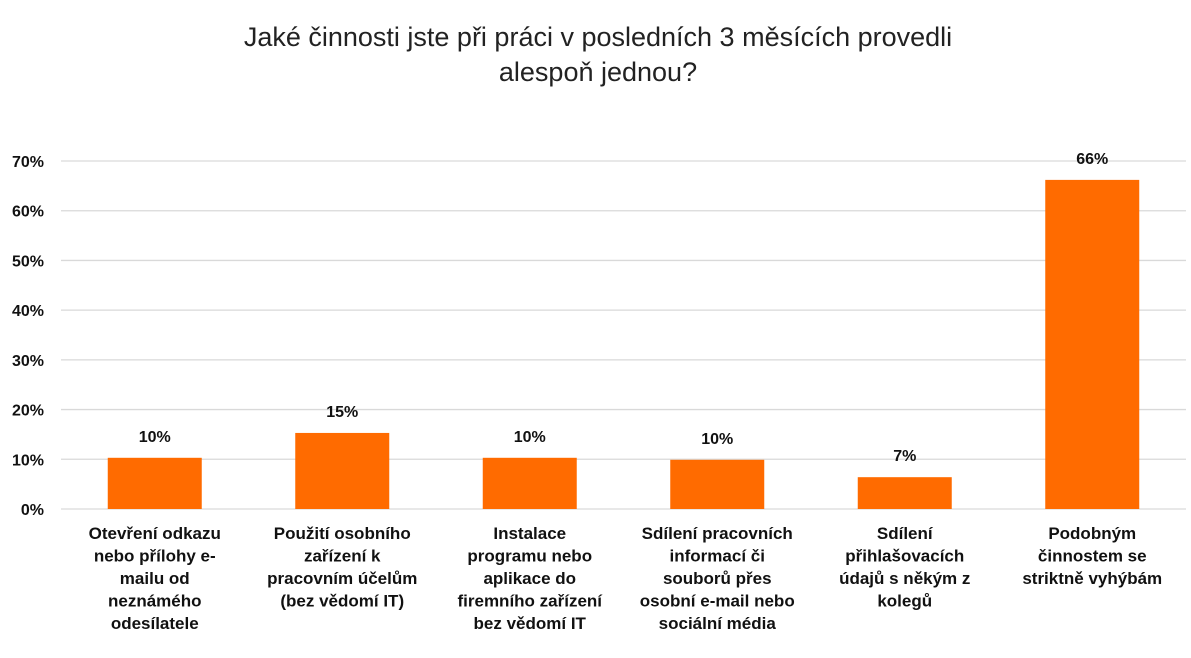  What do you see at coordinates (342, 533) in the screenshot?
I see `category-label-line: Použití osobního` at bounding box center [342, 533].